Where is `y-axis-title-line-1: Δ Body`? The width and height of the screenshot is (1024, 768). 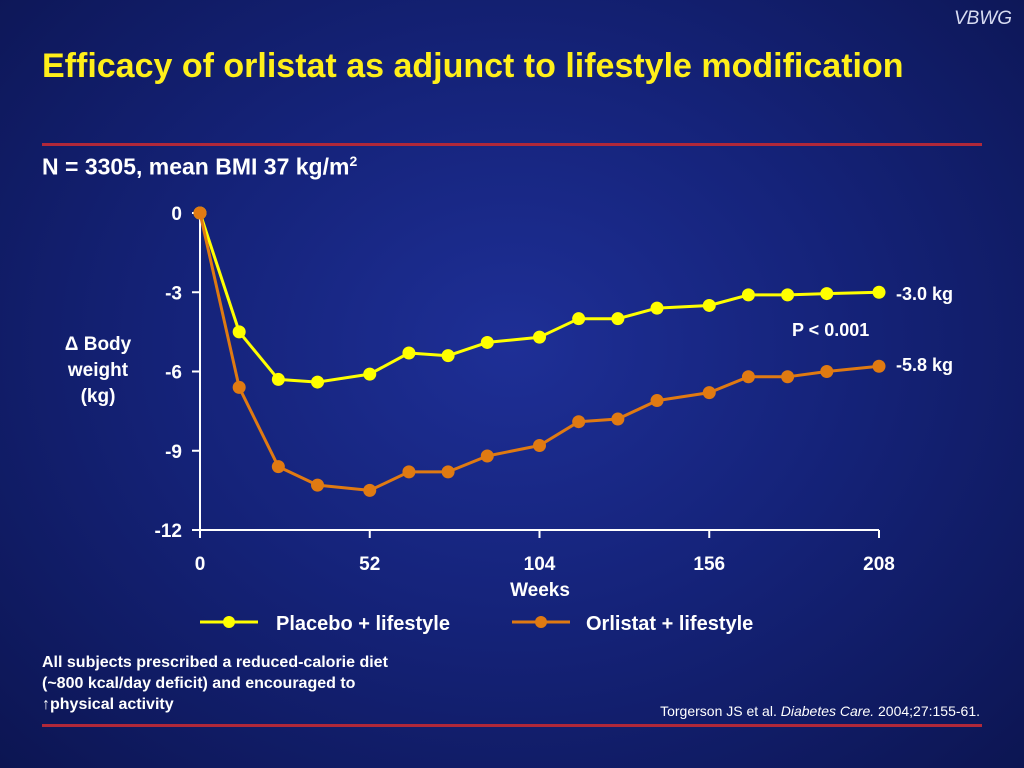
y-axis-title-line-1: Δ Body is located at coordinates (98, 344).